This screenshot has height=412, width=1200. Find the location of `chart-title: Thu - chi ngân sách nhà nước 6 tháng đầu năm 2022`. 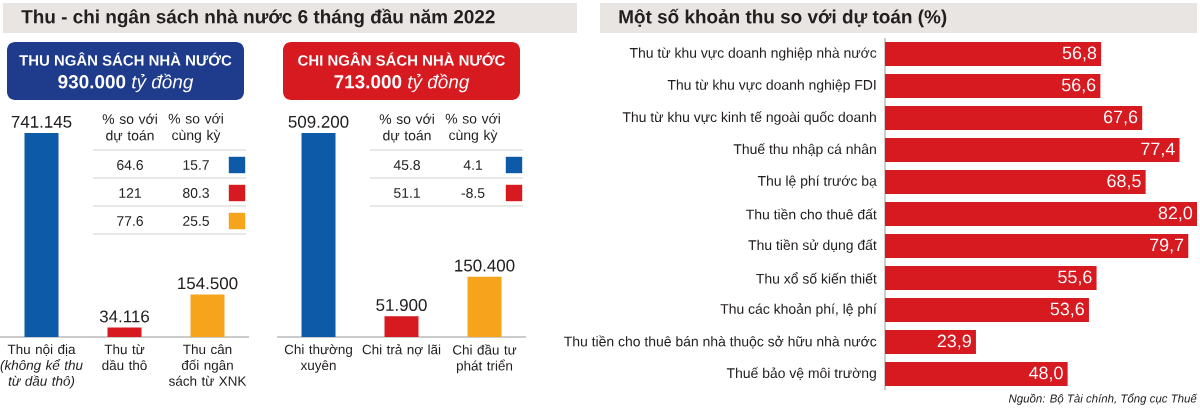

chart-title: Thu - chi ngân sách nhà nước 6 tháng đầu năm 2022 is located at coordinates (258, 18).